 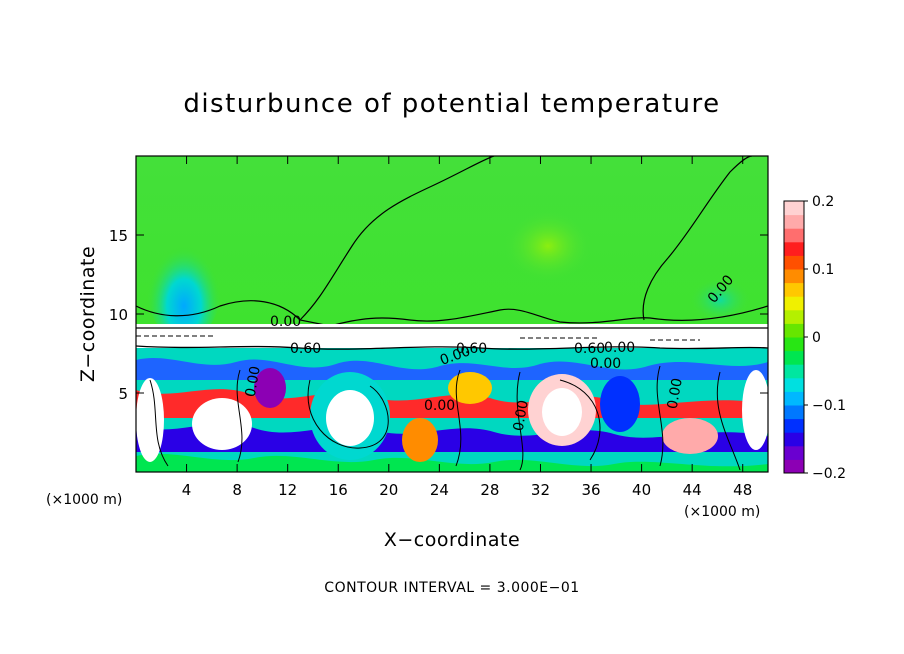 What do you see at coordinates (641, 490) in the screenshot?
I see `x-tick-label: 40` at bounding box center [641, 490].